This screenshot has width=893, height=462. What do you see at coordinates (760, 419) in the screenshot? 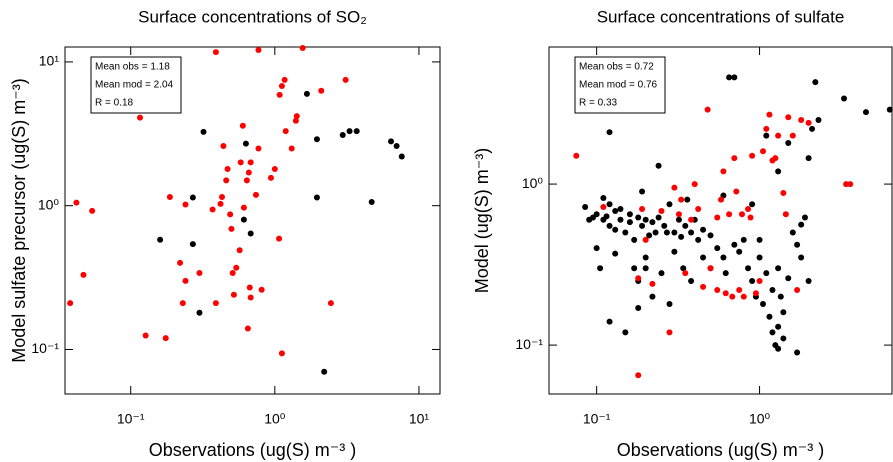
I see `x-tick-label: 10⁰` at bounding box center [760, 419].